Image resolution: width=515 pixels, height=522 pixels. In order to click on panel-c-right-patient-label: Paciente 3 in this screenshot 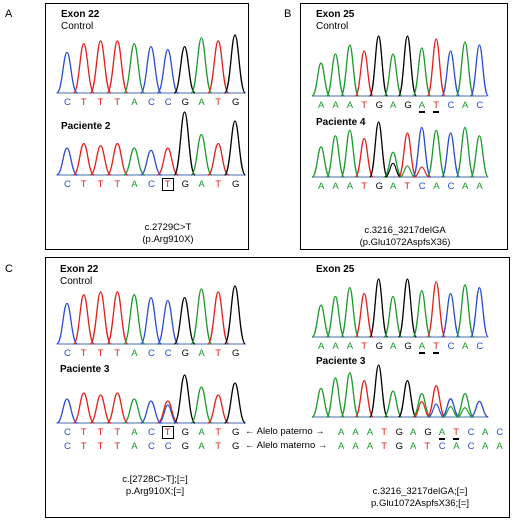, I will do `click(341, 361)`.